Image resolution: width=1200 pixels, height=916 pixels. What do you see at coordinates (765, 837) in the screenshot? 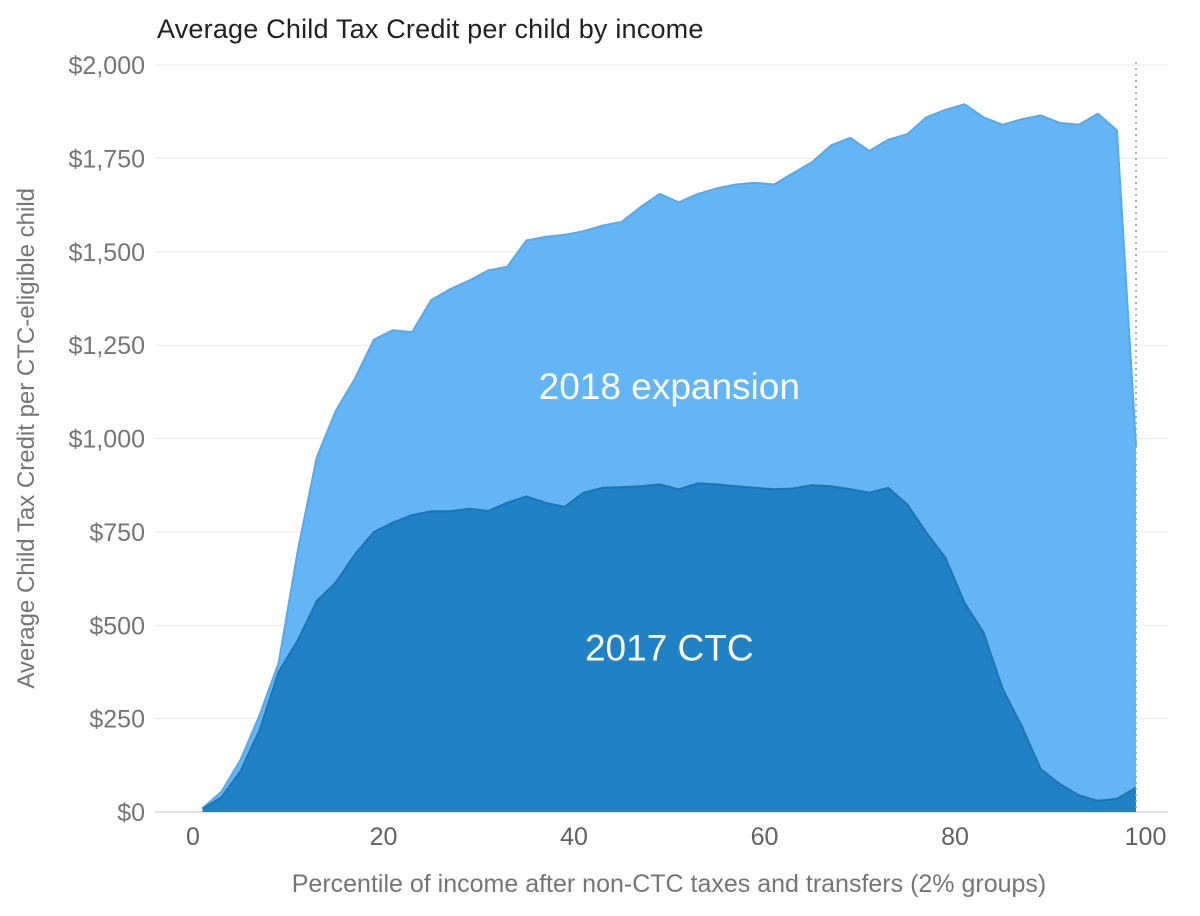
I see `x-tick-label-60: 60` at bounding box center [765, 837].